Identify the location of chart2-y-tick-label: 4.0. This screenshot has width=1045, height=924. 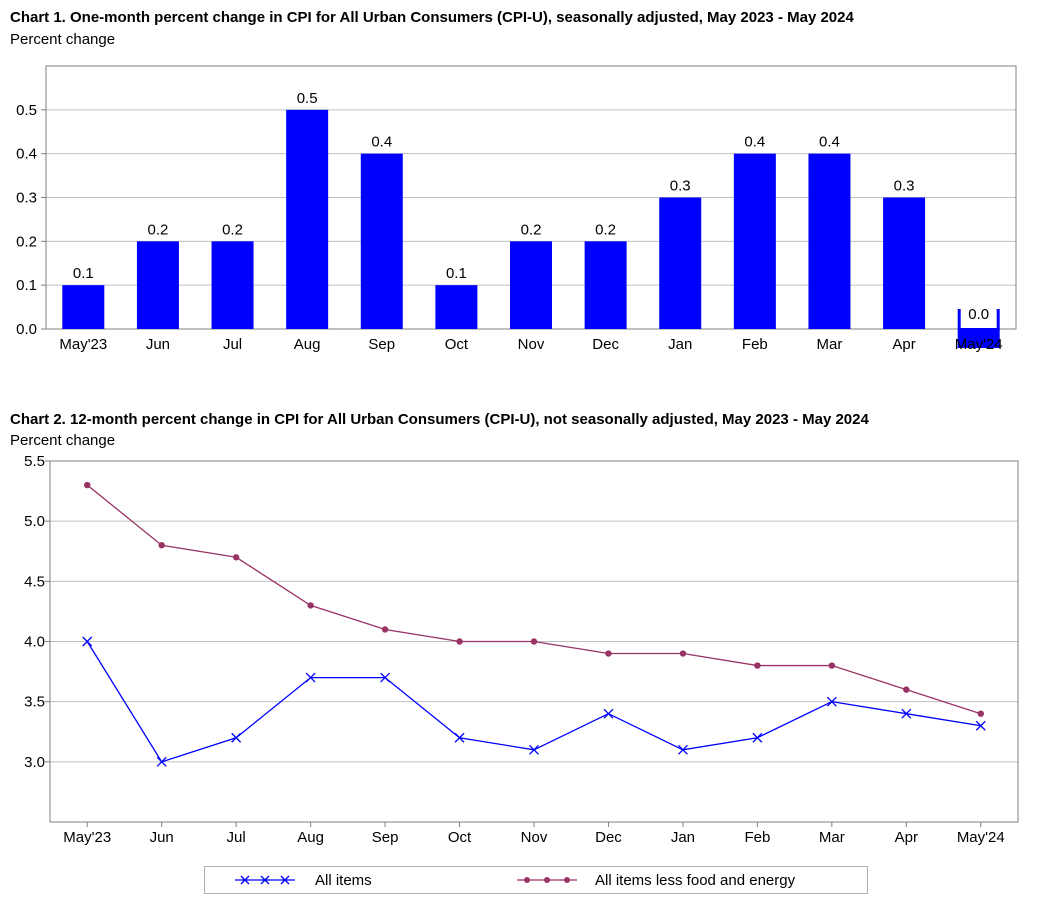
(34, 642).